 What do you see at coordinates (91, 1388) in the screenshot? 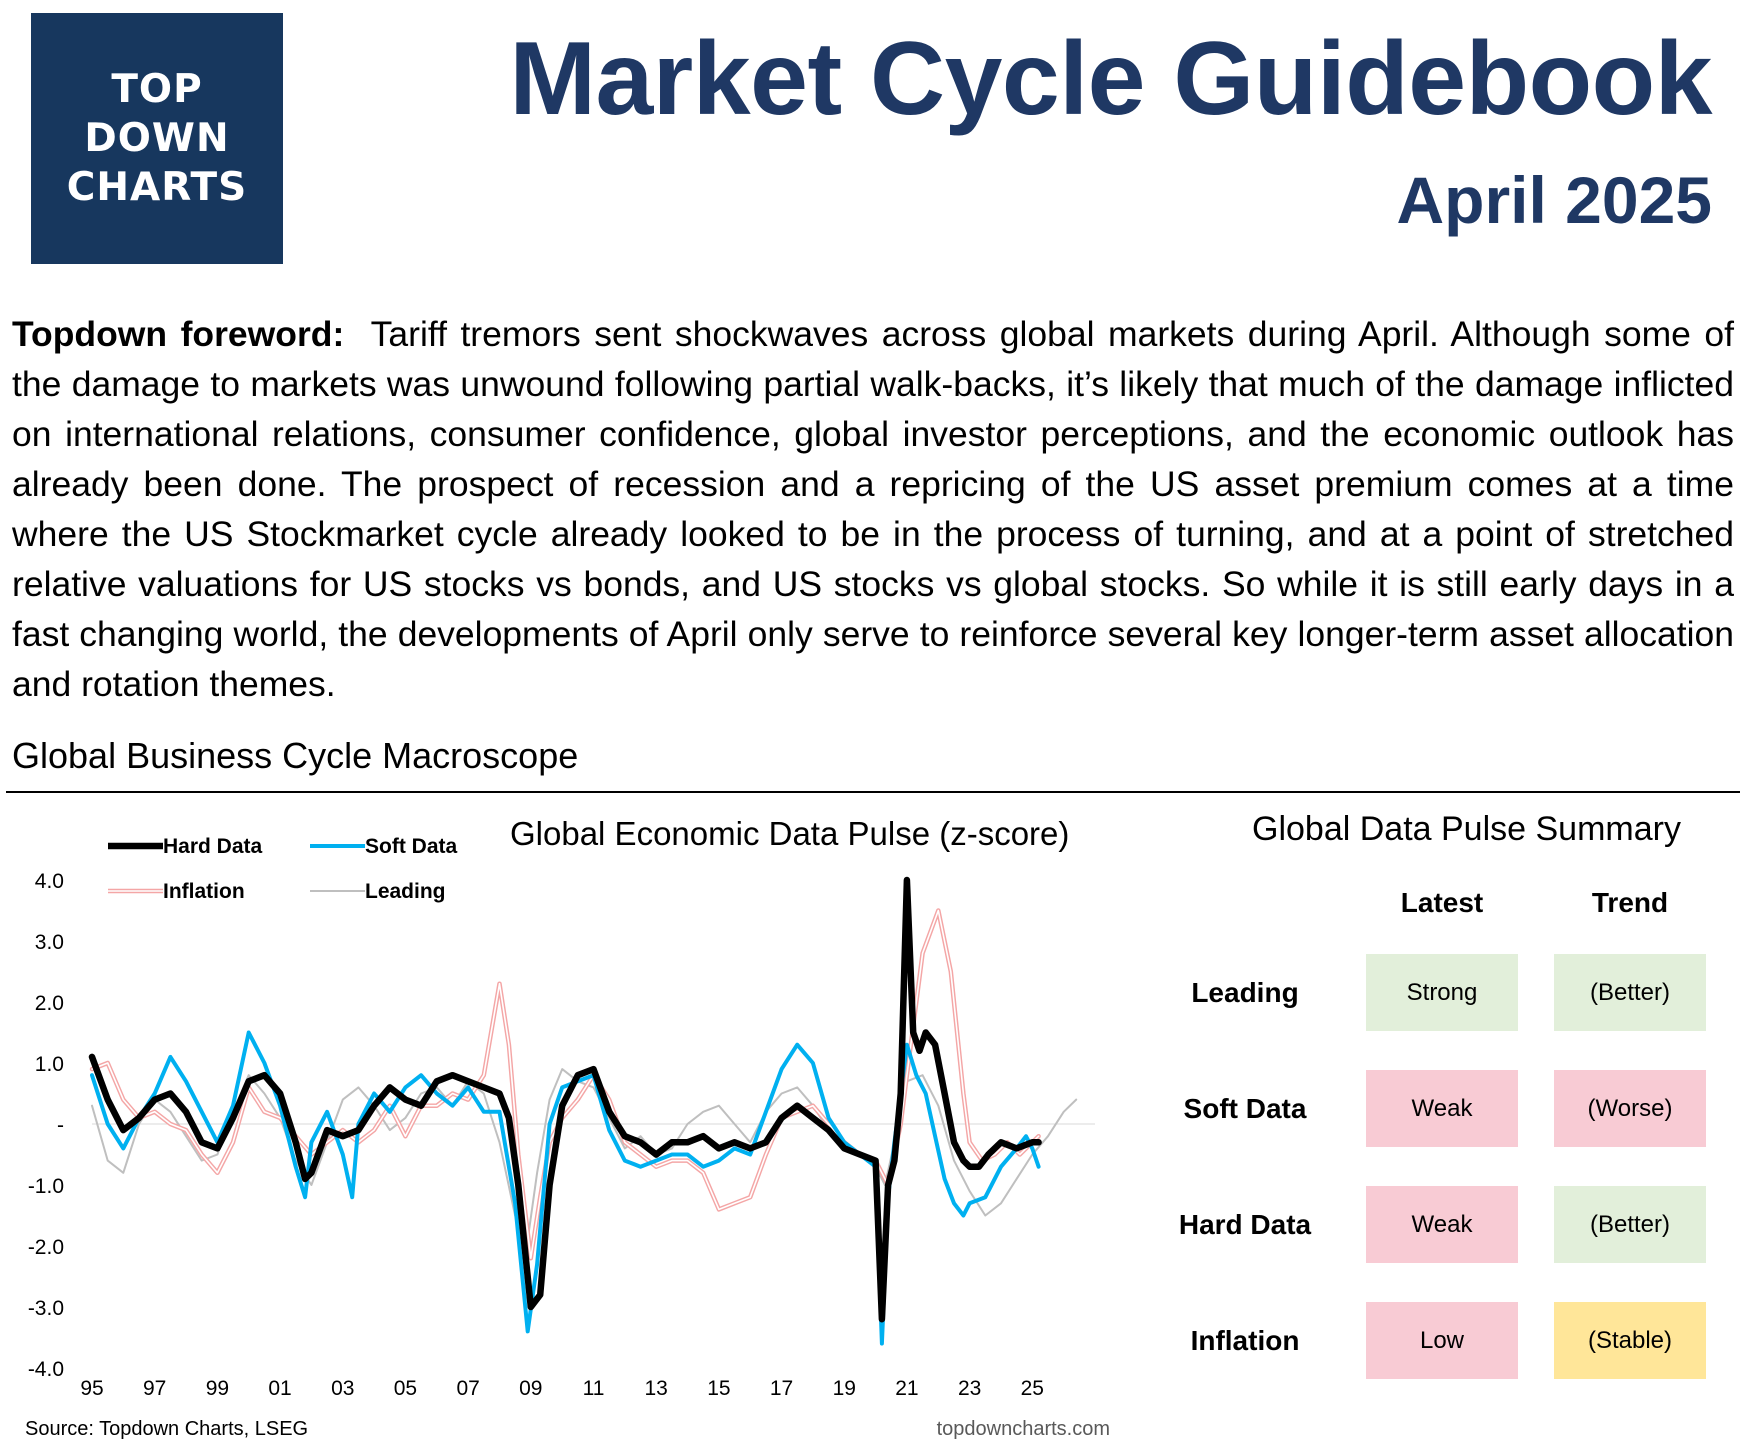
I see `x-tick-label: 95` at bounding box center [91, 1388].